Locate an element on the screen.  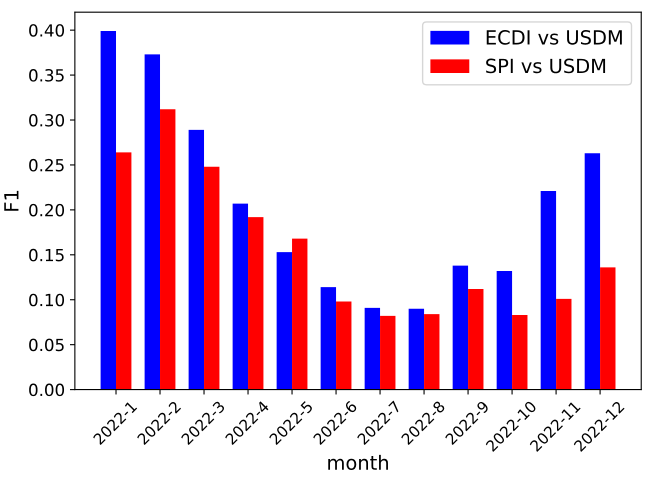
x-axis-title: month is located at coordinates (358, 462).